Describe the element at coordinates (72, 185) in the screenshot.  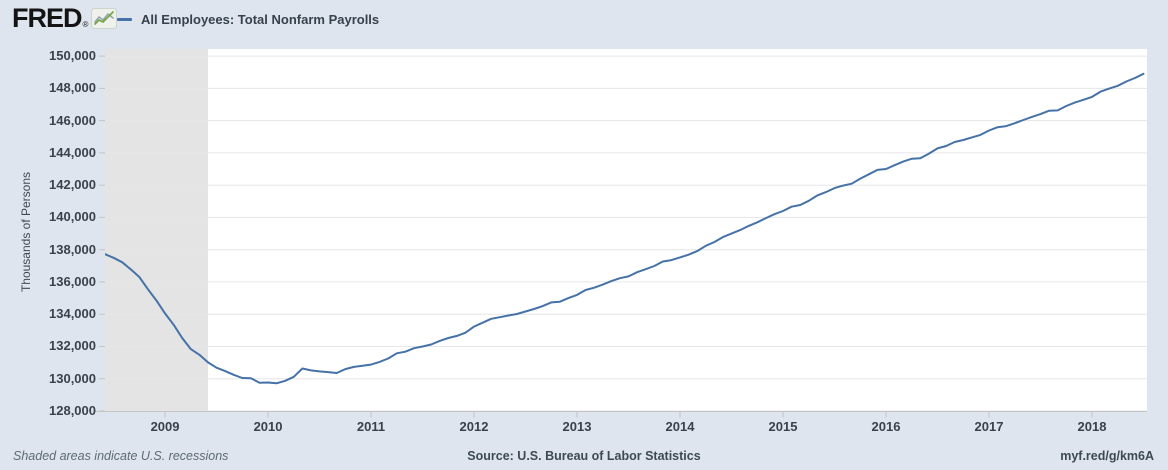
I see `y-tick-label: 142,000` at that location.